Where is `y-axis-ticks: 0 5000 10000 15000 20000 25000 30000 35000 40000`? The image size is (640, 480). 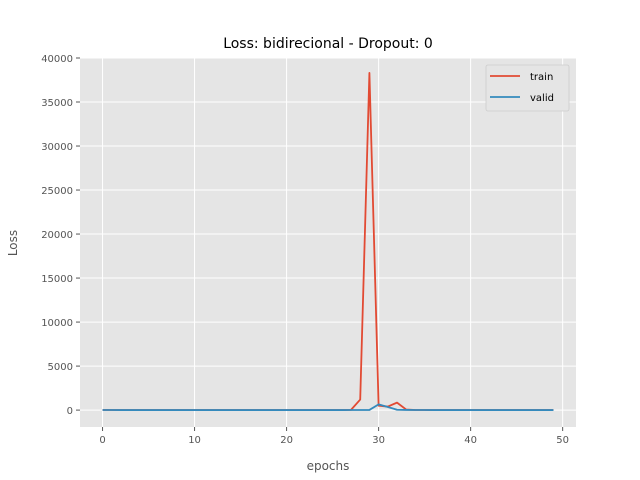
y-axis-ticks: 0 5000 10000 15000 20000 25000 30000 35000 40000 is located at coordinates (60, 235).